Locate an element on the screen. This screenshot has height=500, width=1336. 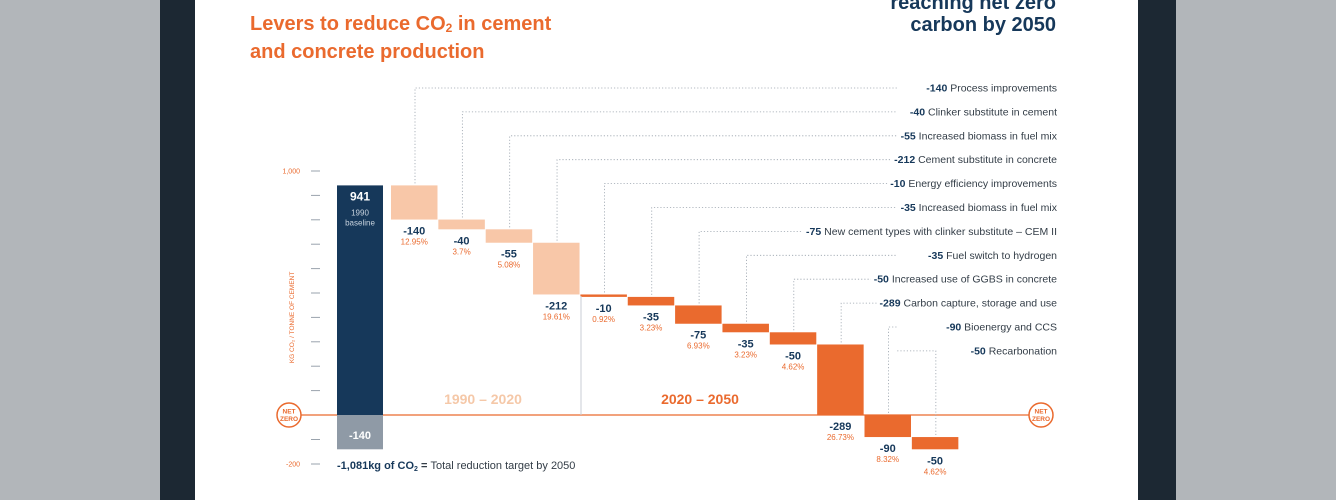
lever-label: -35 Fuel switch to hydrogen is located at coordinates (992, 256).